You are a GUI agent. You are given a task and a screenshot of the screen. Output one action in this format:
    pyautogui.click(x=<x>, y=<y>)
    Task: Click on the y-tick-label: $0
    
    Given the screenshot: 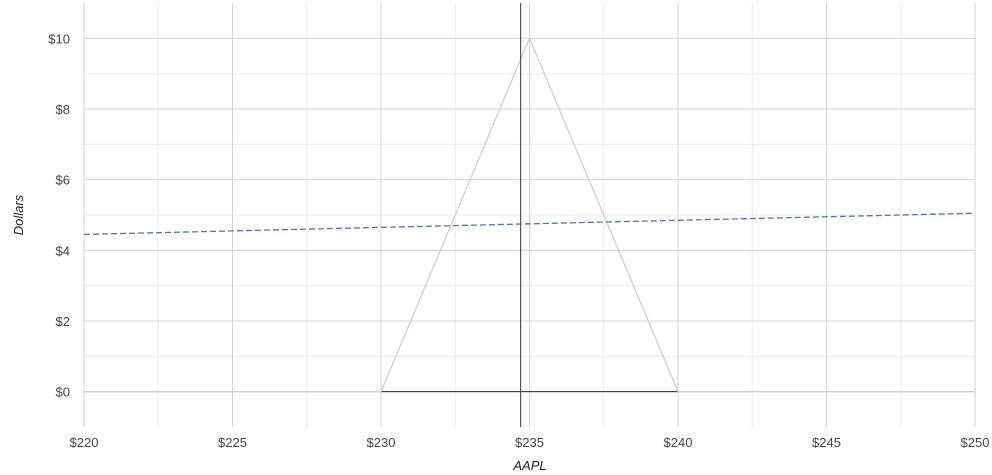 What is the action you would take?
    pyautogui.click(x=63, y=392)
    